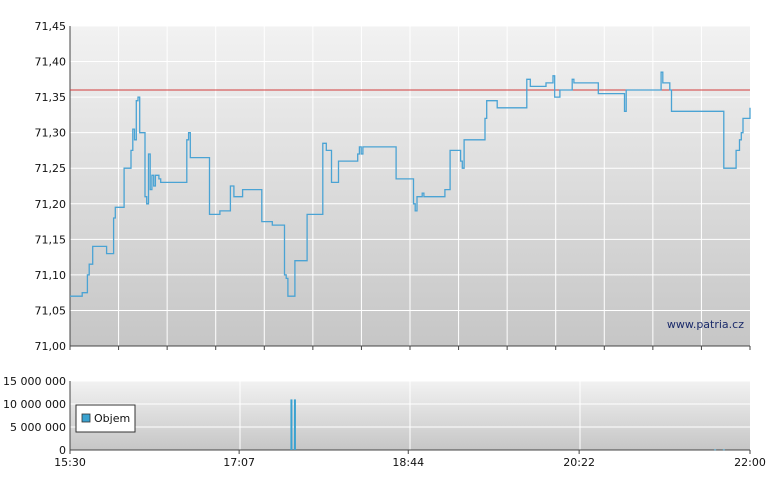 Image resolution: width=780 pixels, height=490 pixels. I want to click on price-x-tick-marks, so click(410, 348).